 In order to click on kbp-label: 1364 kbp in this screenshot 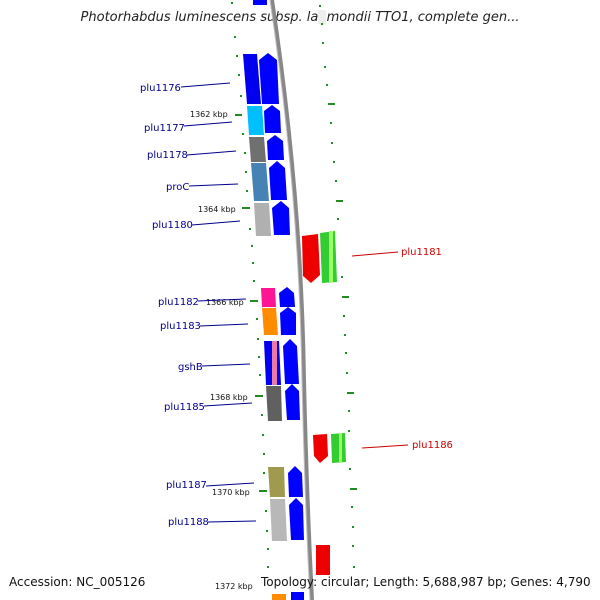, I will do `click(217, 209)`.